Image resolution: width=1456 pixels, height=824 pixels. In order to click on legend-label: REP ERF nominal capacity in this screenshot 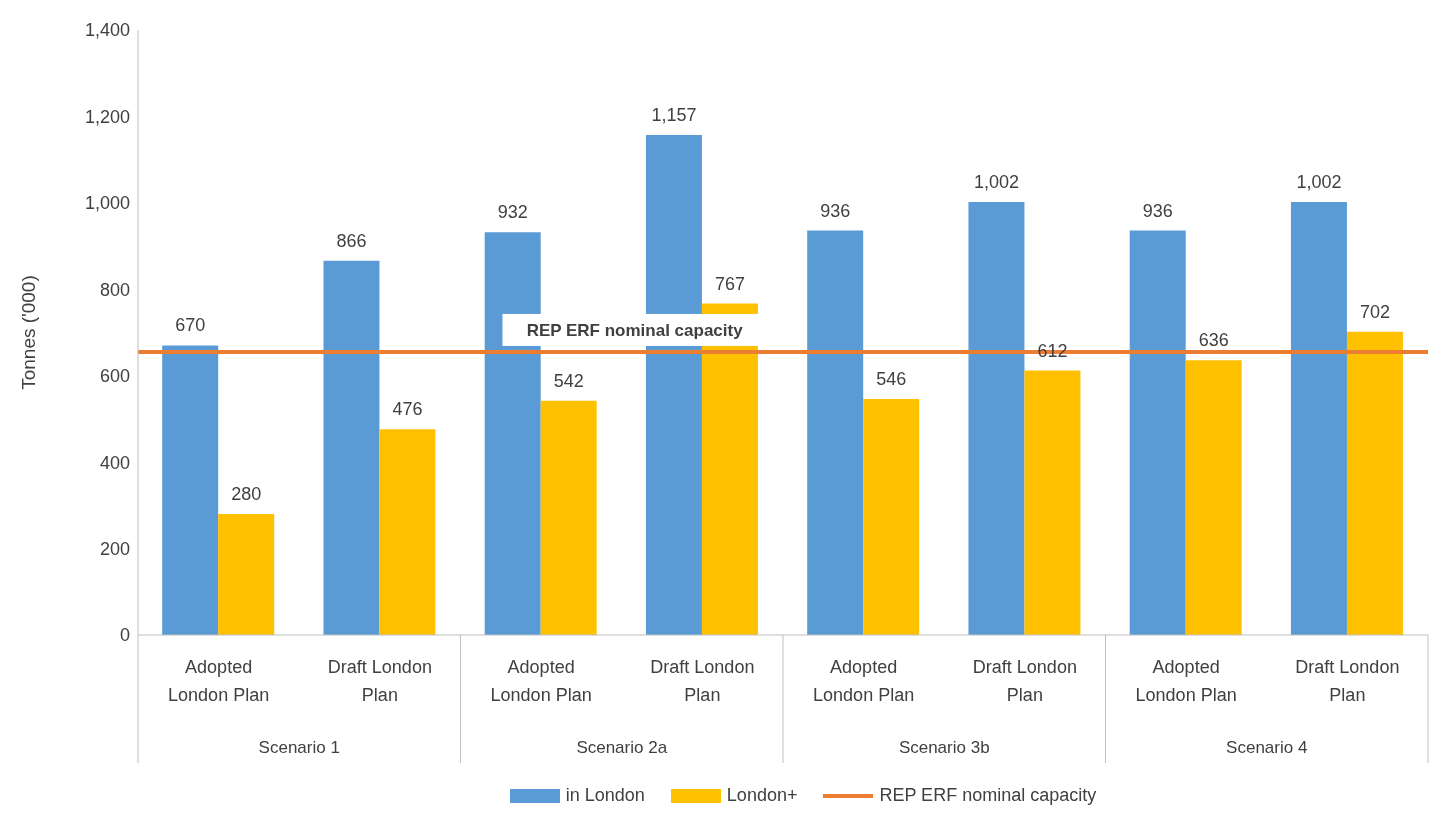, I will do `click(987, 795)`.